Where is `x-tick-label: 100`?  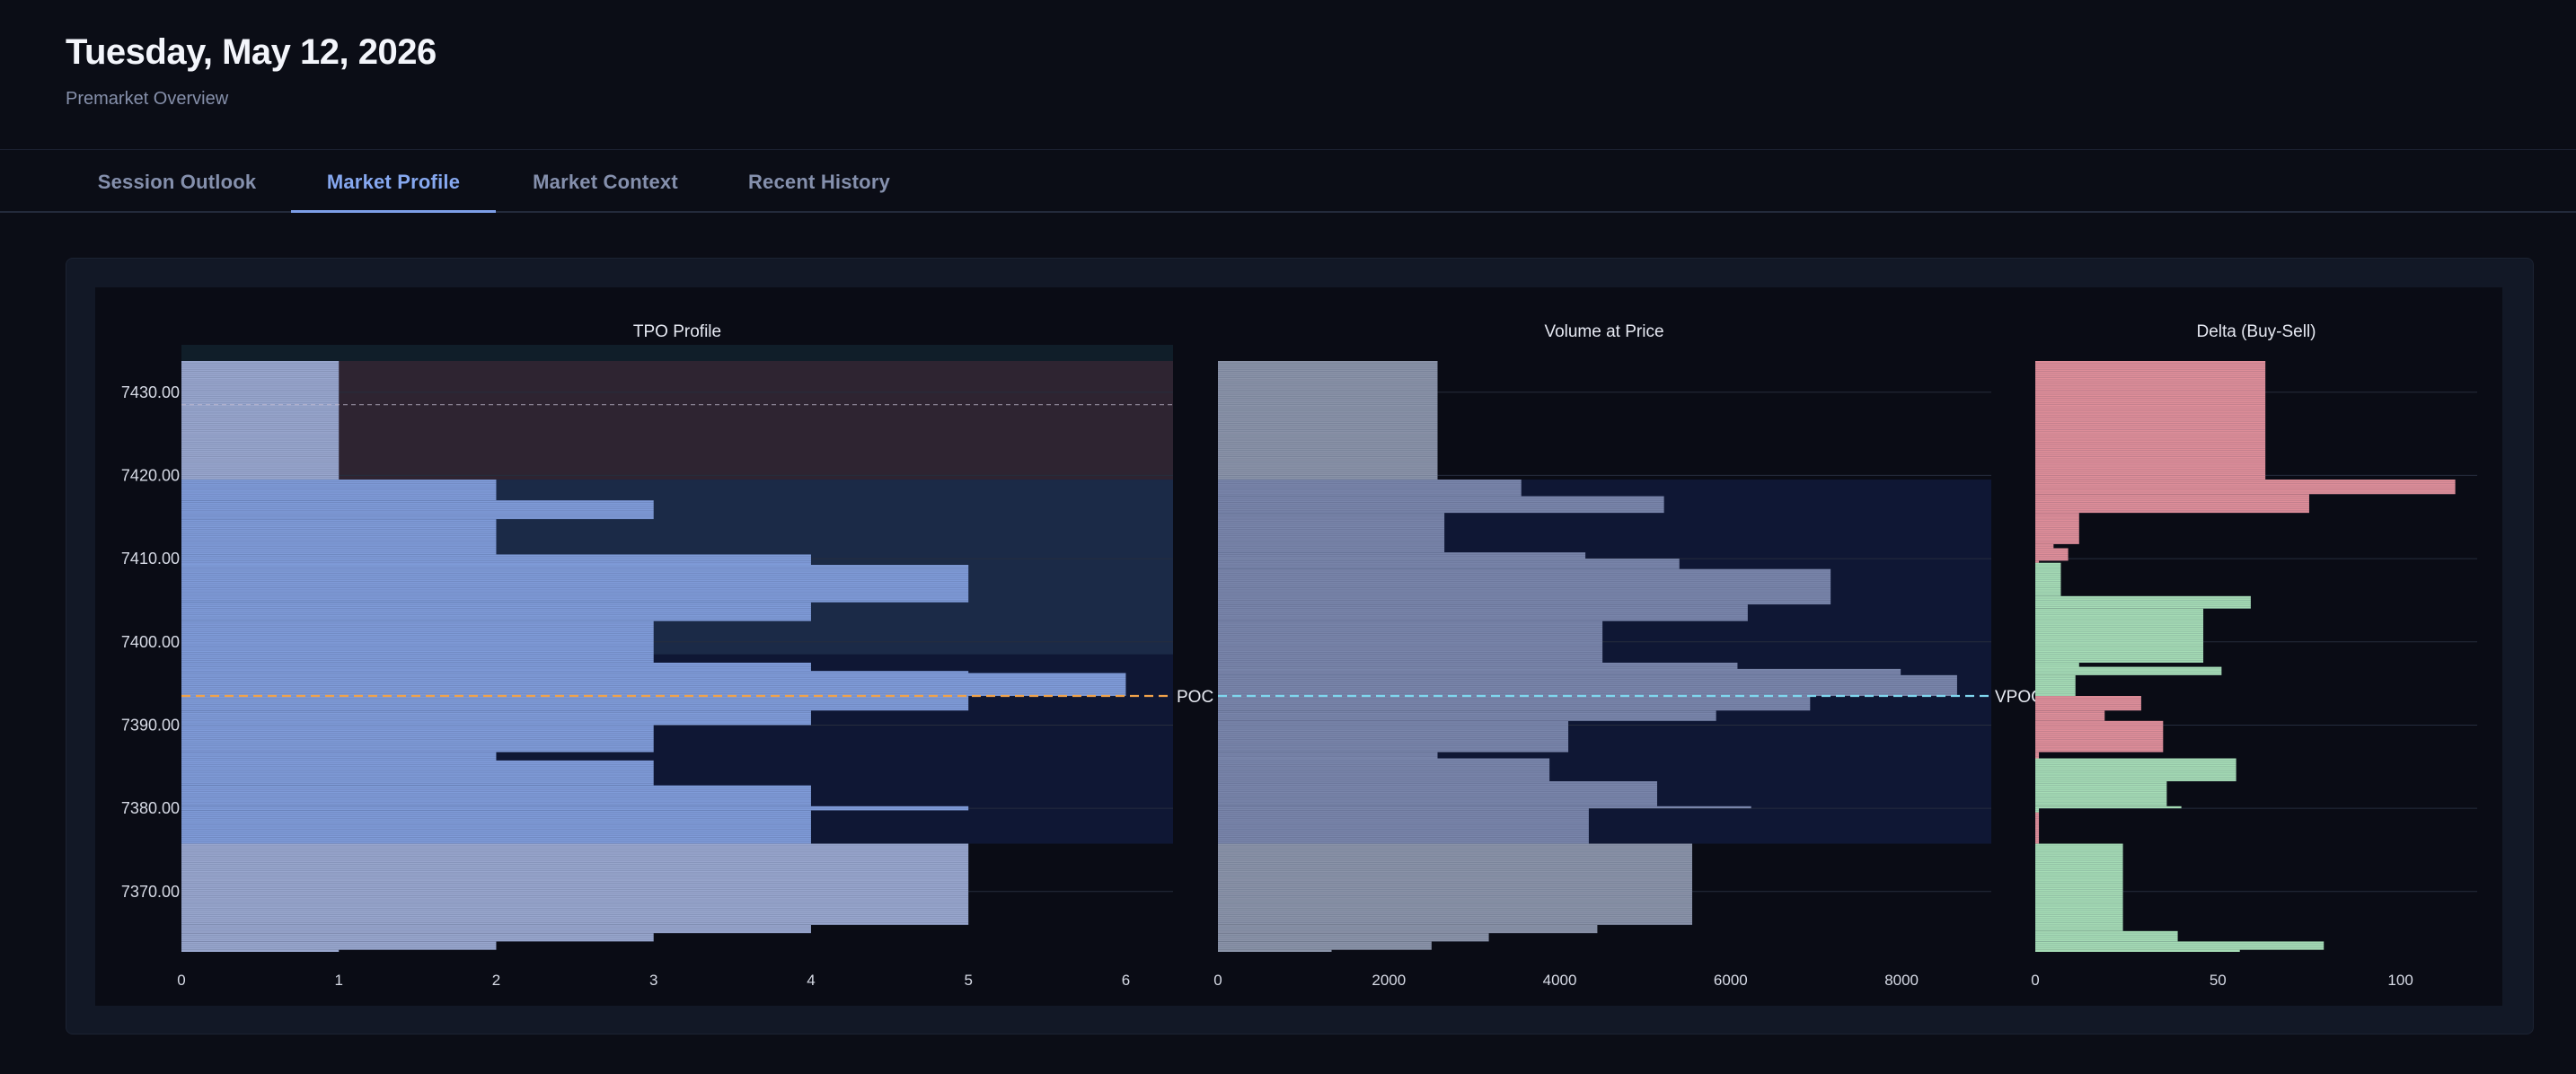 x-tick-label: 100 is located at coordinates (2400, 980).